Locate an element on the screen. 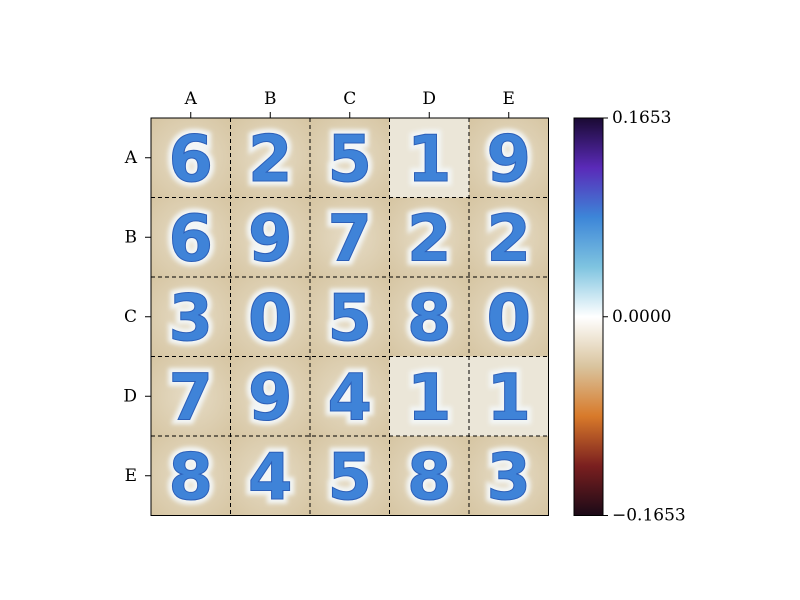 Image resolution: width=800 pixels, height=600 pixels. column-tick-label: A is located at coordinates (191, 99).